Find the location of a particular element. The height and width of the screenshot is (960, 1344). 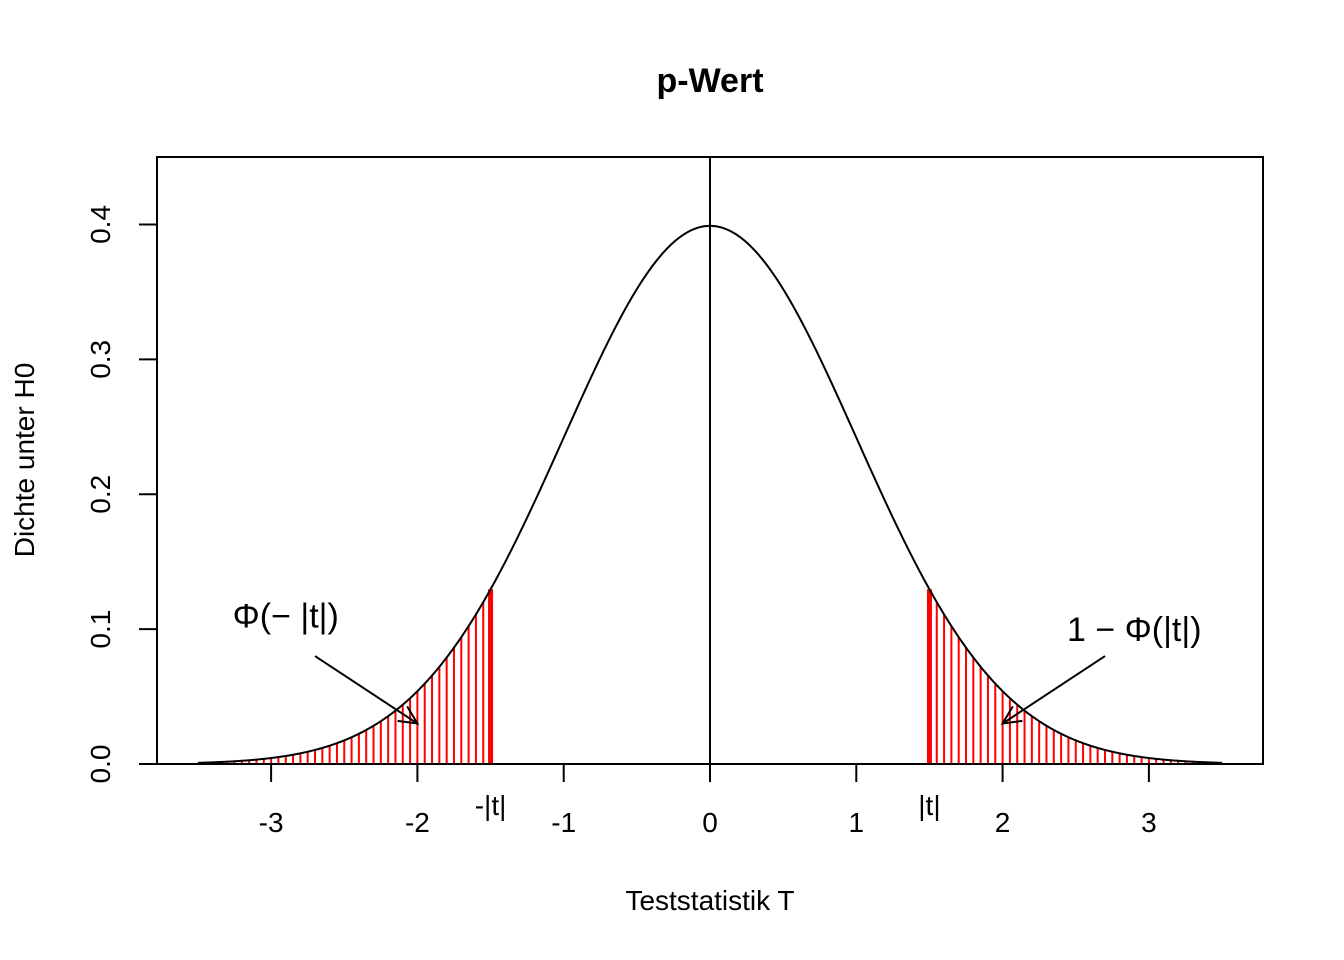

y-tick-label: 0.1 is located at coordinates (100, 629).